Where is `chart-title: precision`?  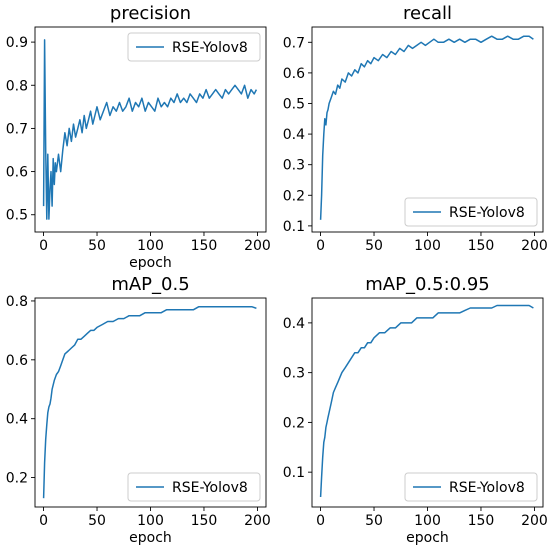
chart-title: precision is located at coordinates (150, 13).